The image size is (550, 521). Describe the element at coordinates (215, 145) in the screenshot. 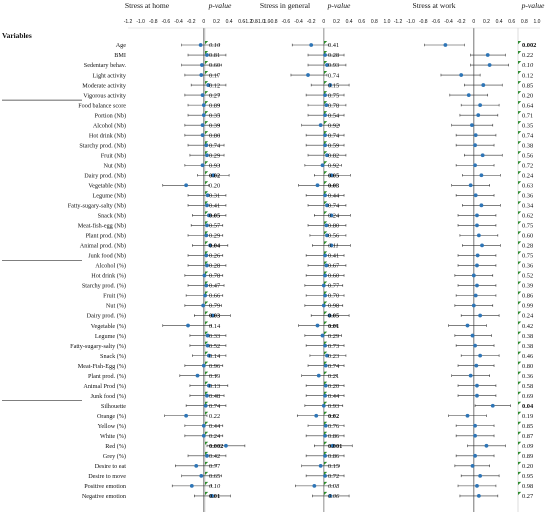

I see `p-value: 0.74` at that location.